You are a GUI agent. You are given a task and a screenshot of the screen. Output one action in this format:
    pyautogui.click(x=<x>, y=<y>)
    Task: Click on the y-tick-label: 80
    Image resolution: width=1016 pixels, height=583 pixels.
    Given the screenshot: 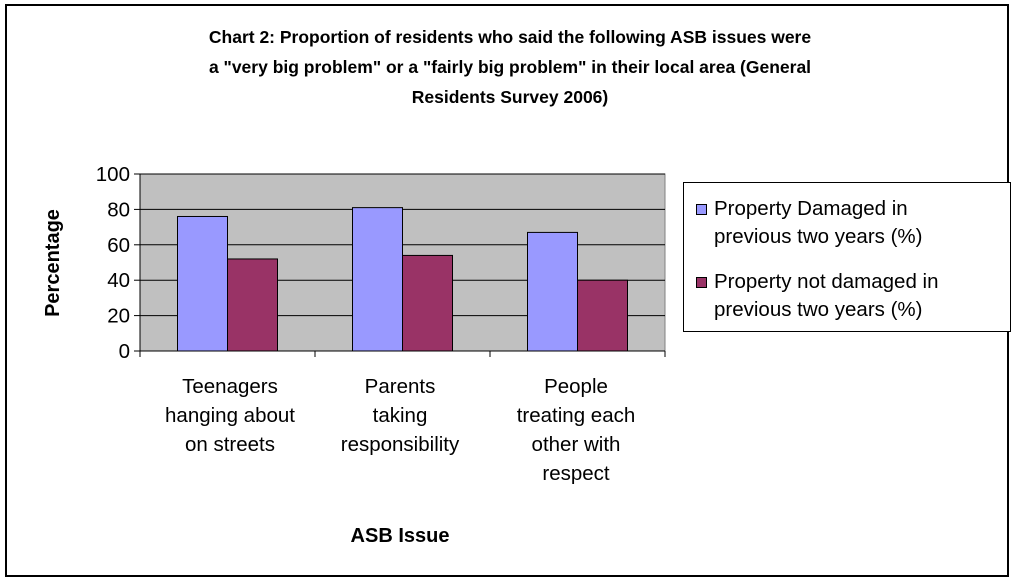 What is the action you would take?
    pyautogui.click(x=118, y=209)
    